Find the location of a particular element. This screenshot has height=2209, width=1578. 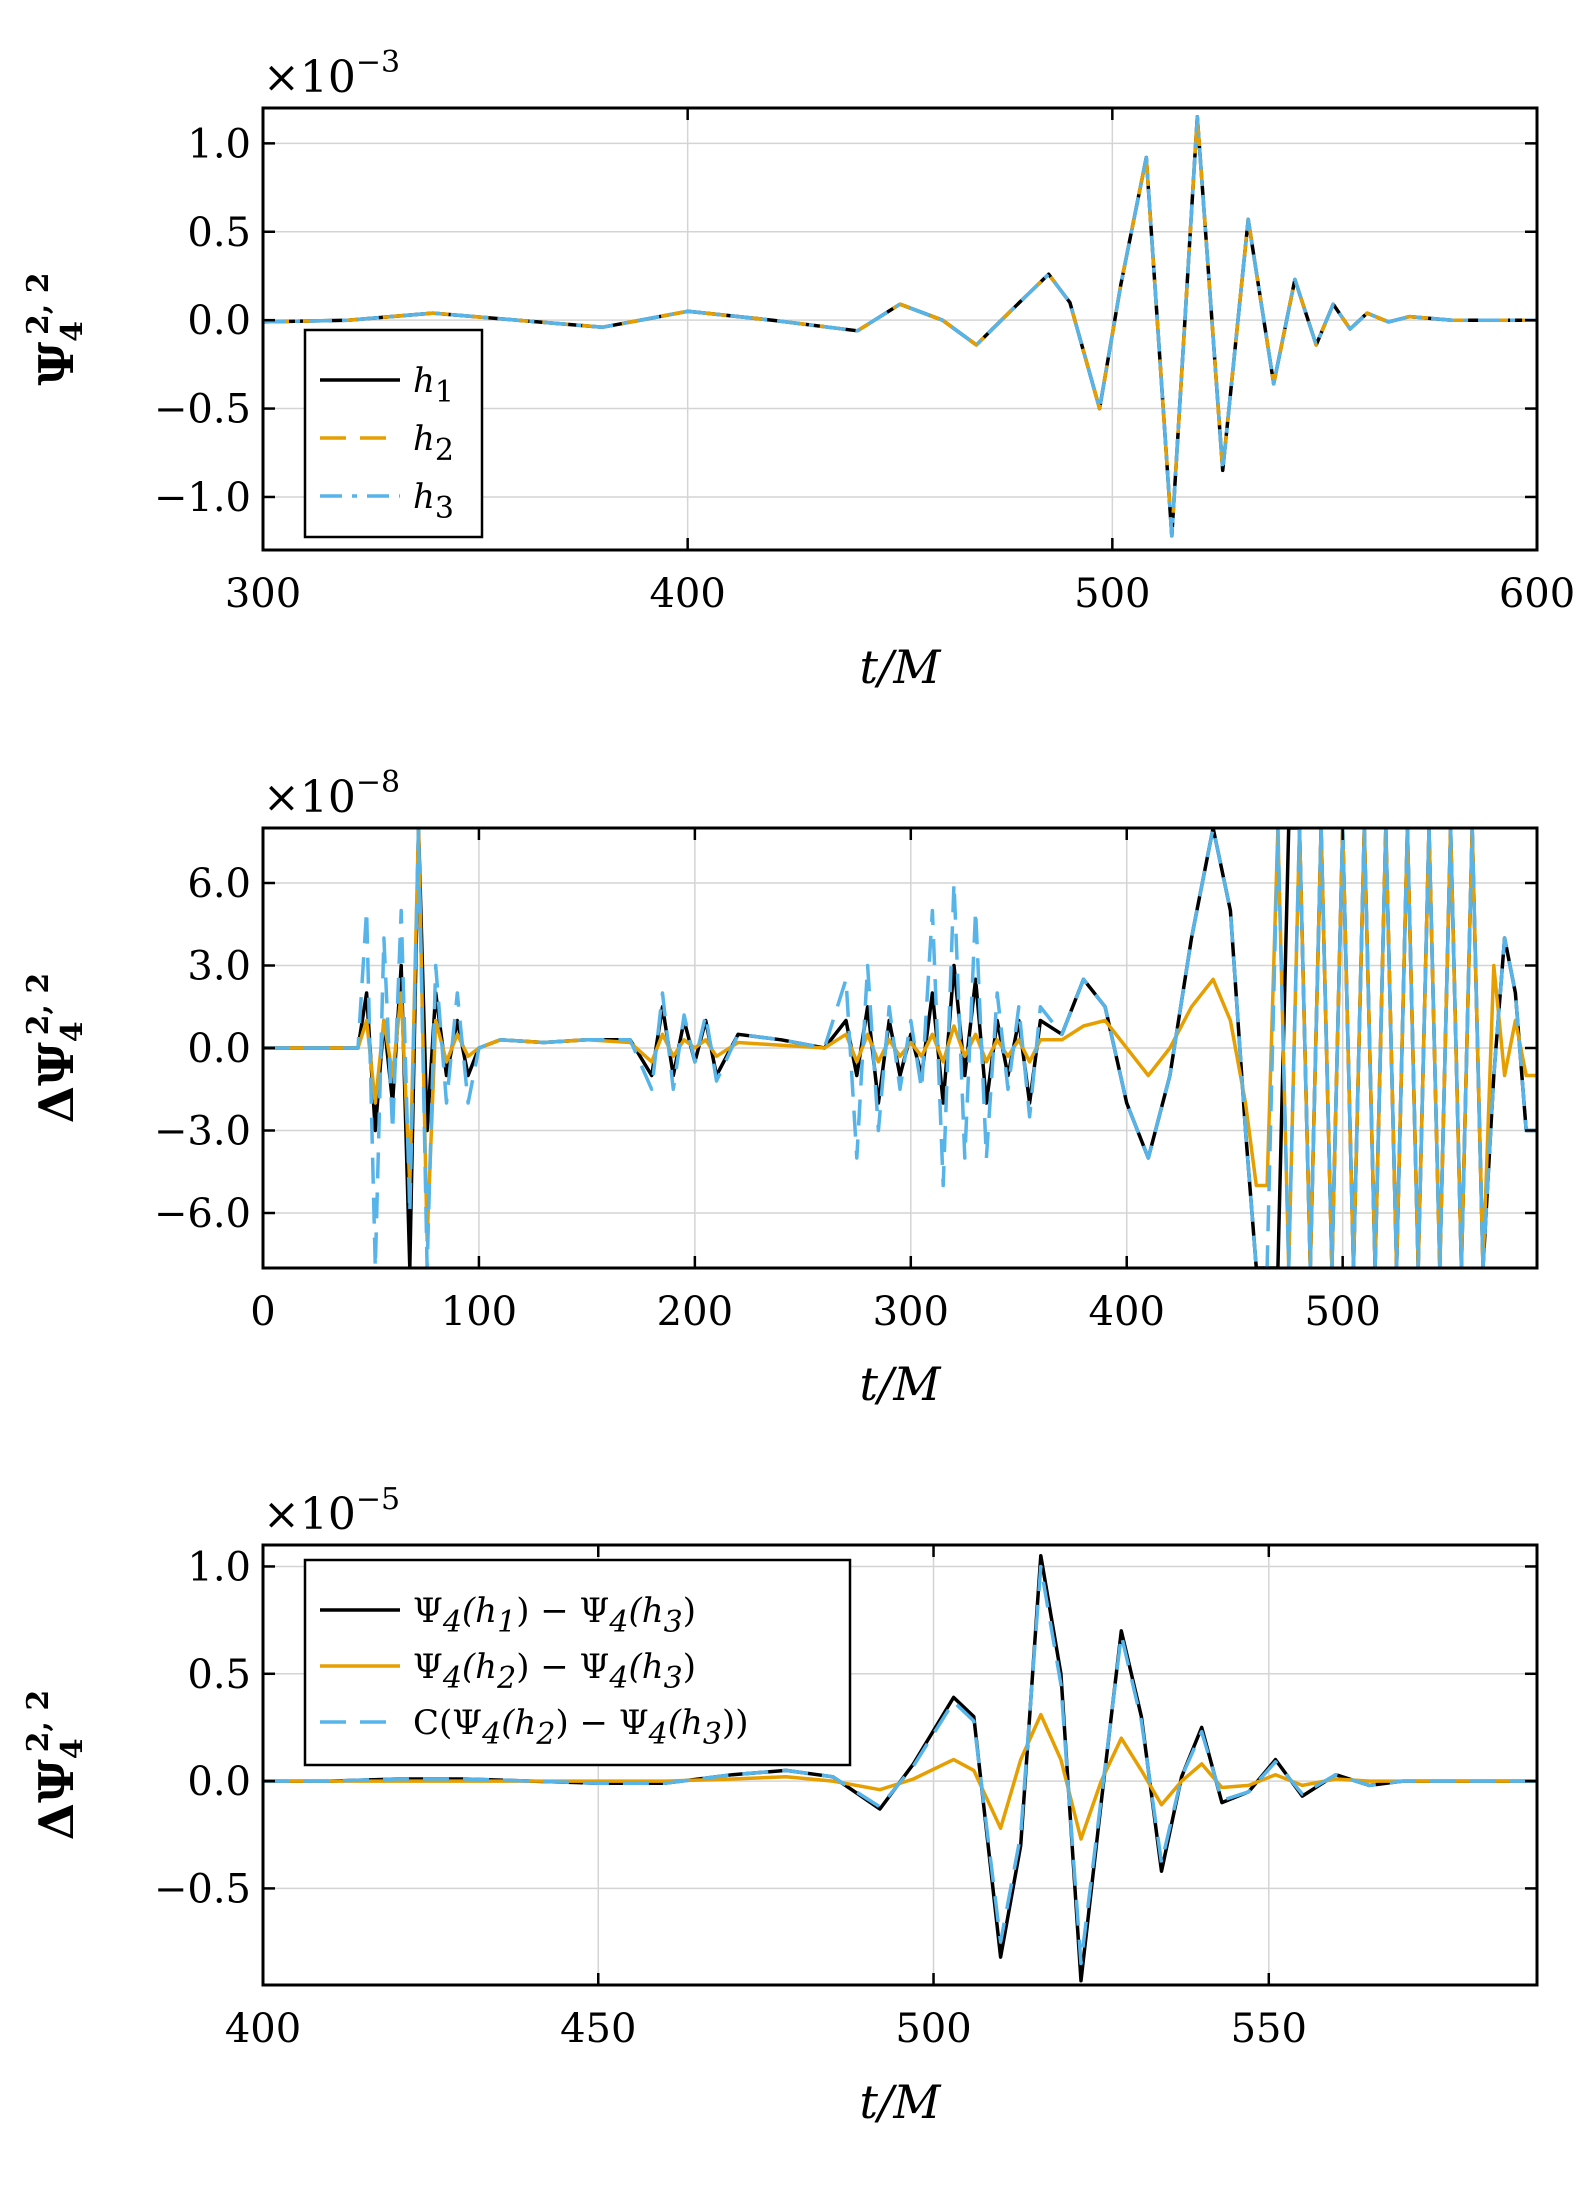

y-tick-label: −3.0 is located at coordinates (202, 1132).